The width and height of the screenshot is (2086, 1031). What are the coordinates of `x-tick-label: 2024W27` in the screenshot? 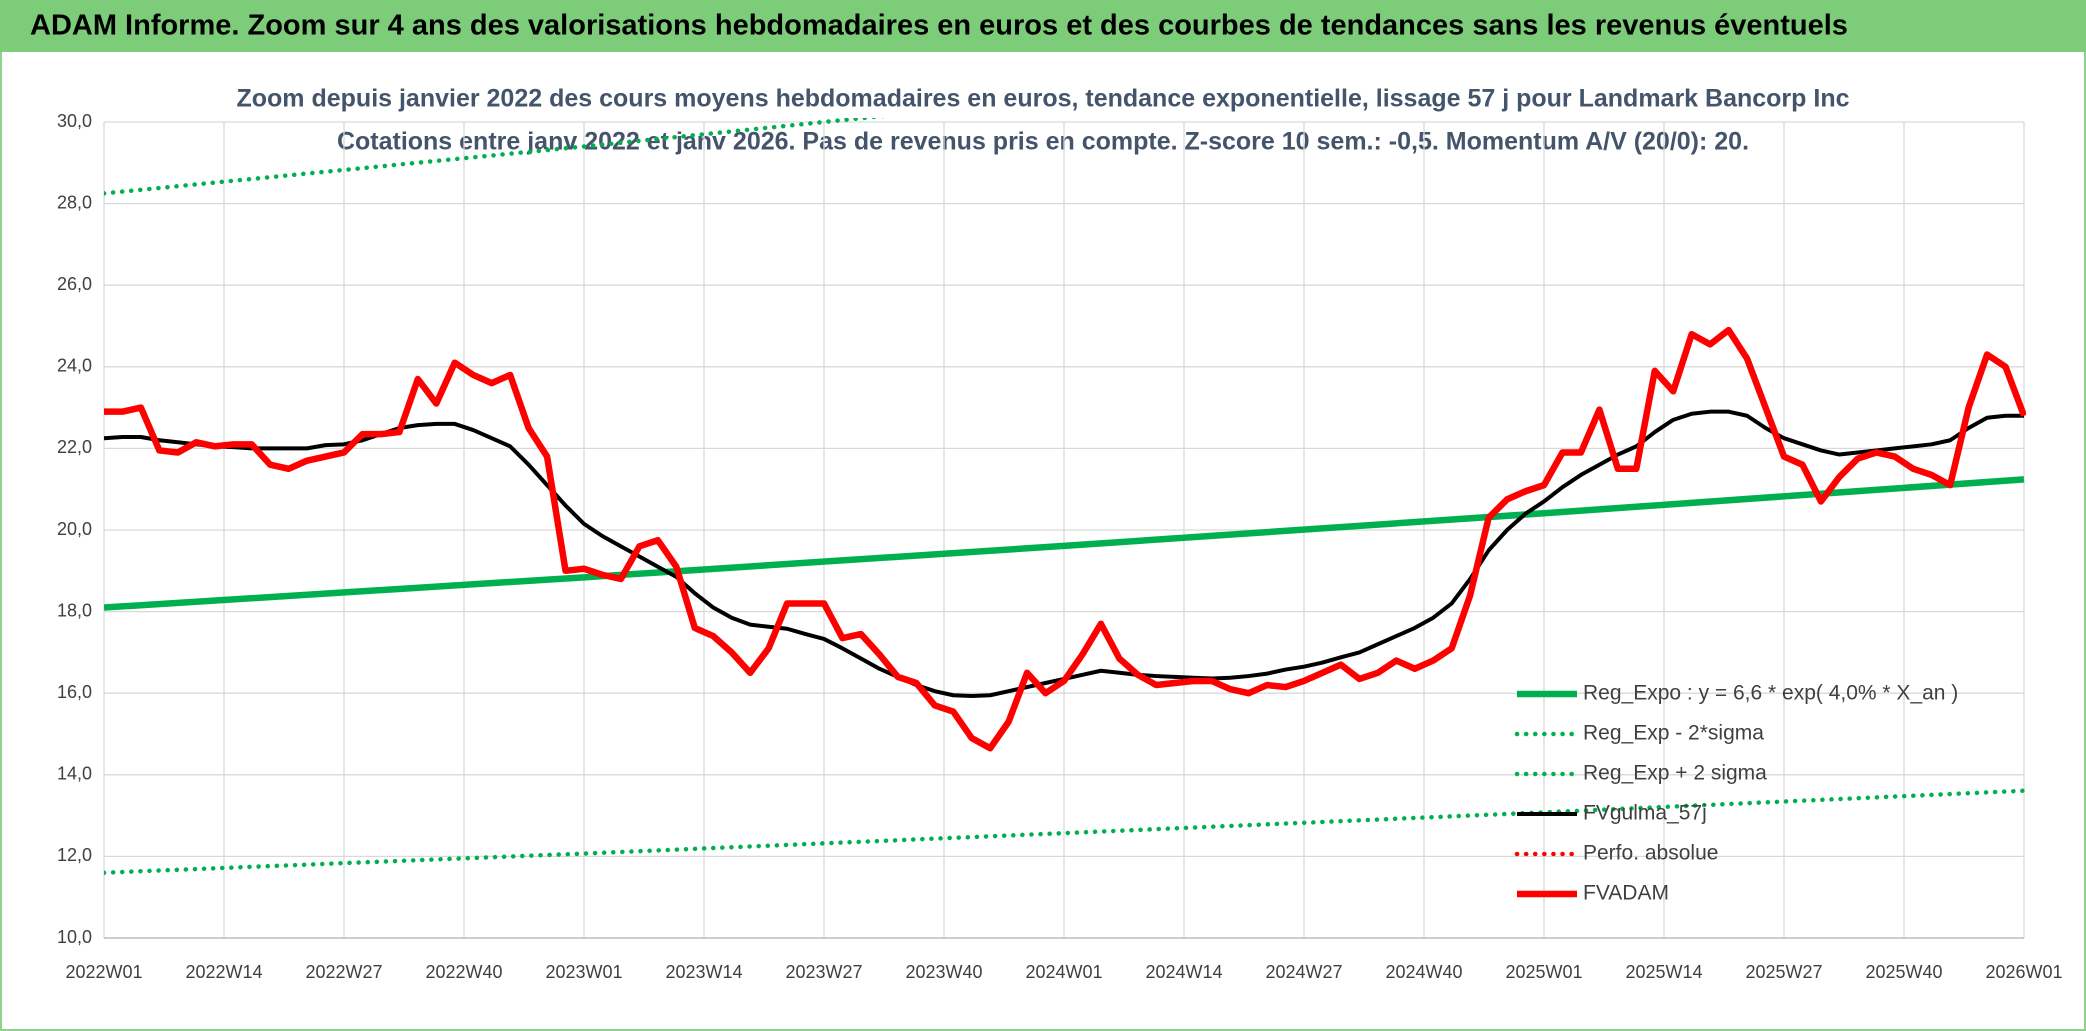 It's located at (1303, 972).